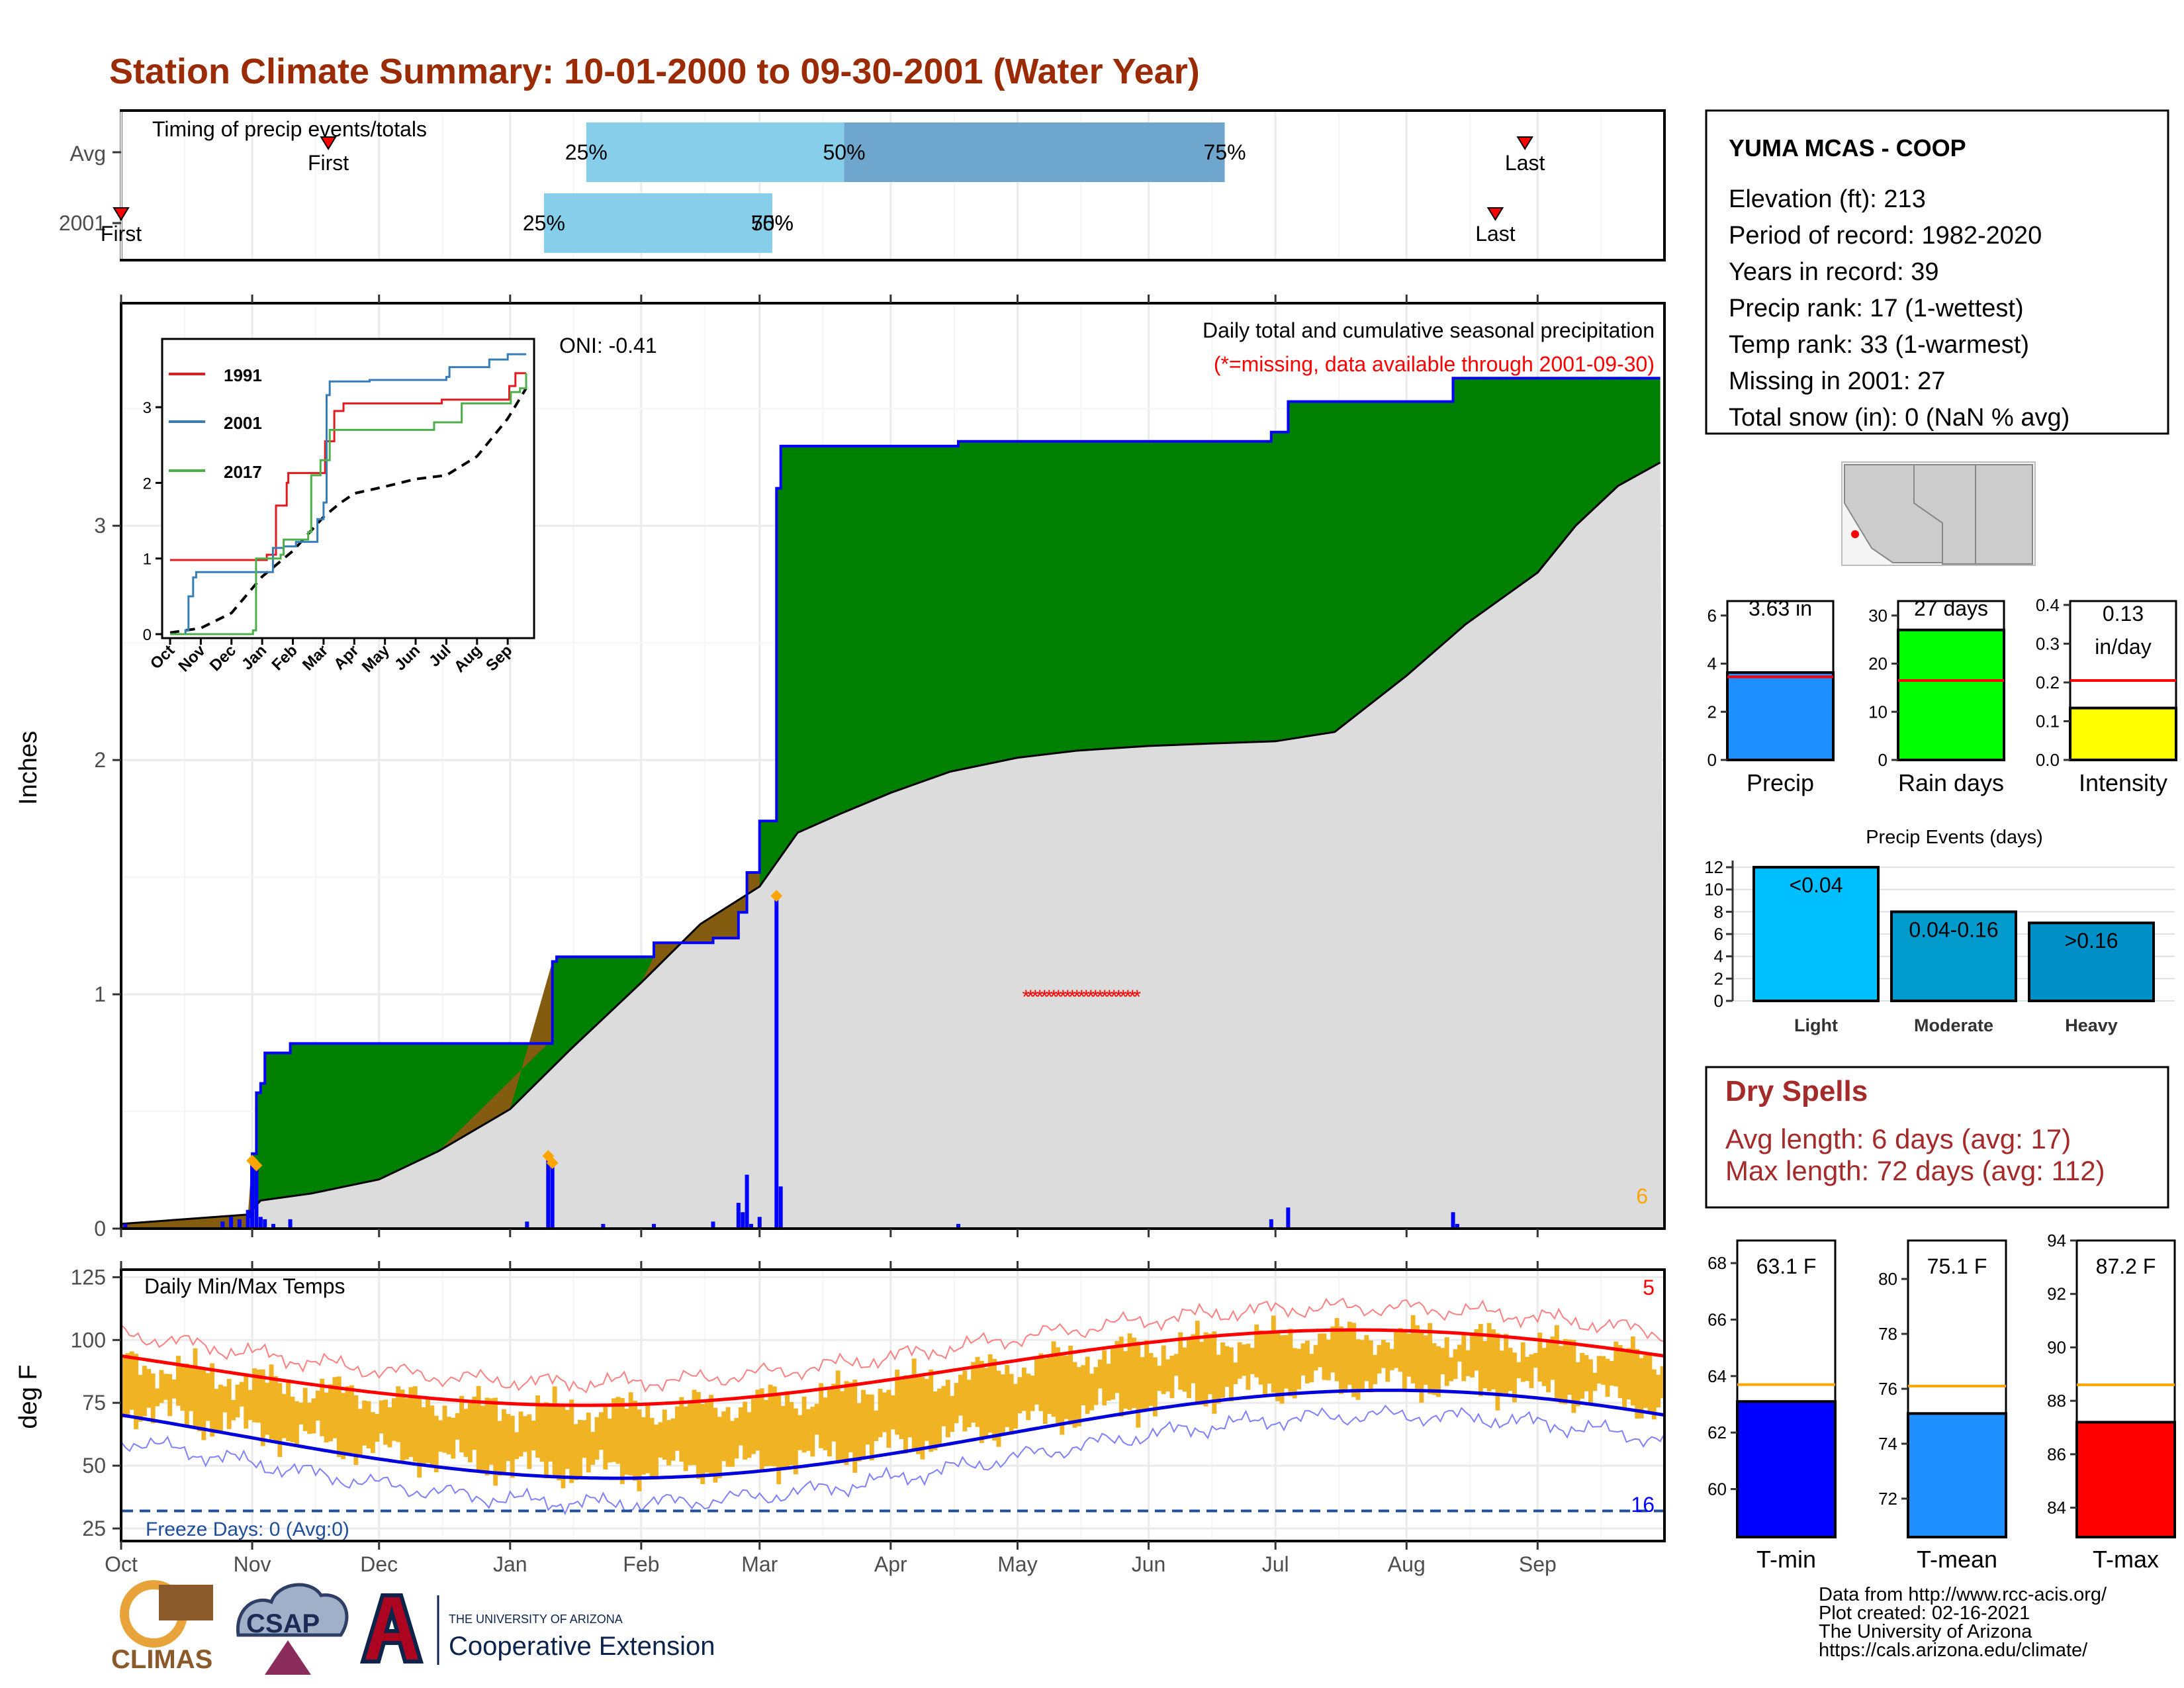 Image resolution: width=2184 pixels, height=1688 pixels. Describe the element at coordinates (147, 408) in the screenshot. I see `inset-y-tick-label-3: 3` at that location.